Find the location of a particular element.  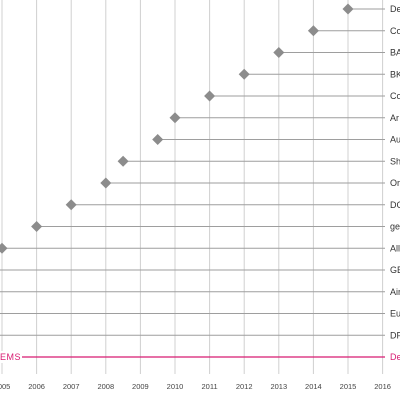

timeline-row: ge is located at coordinates (215, 226).